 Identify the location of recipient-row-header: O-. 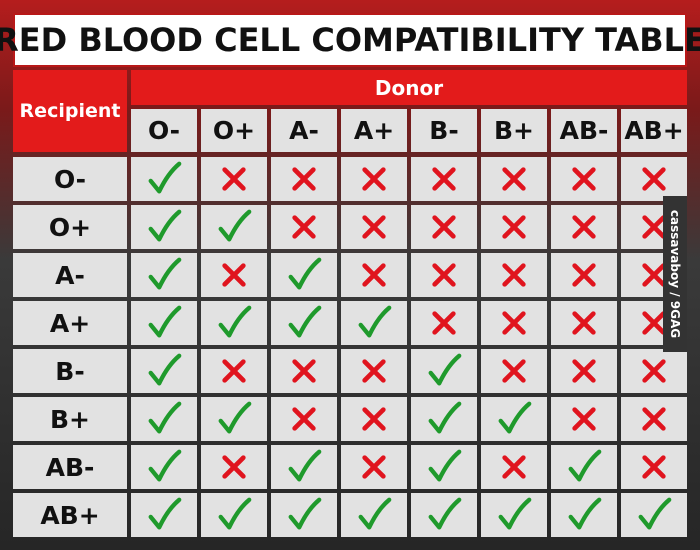
(70, 179).